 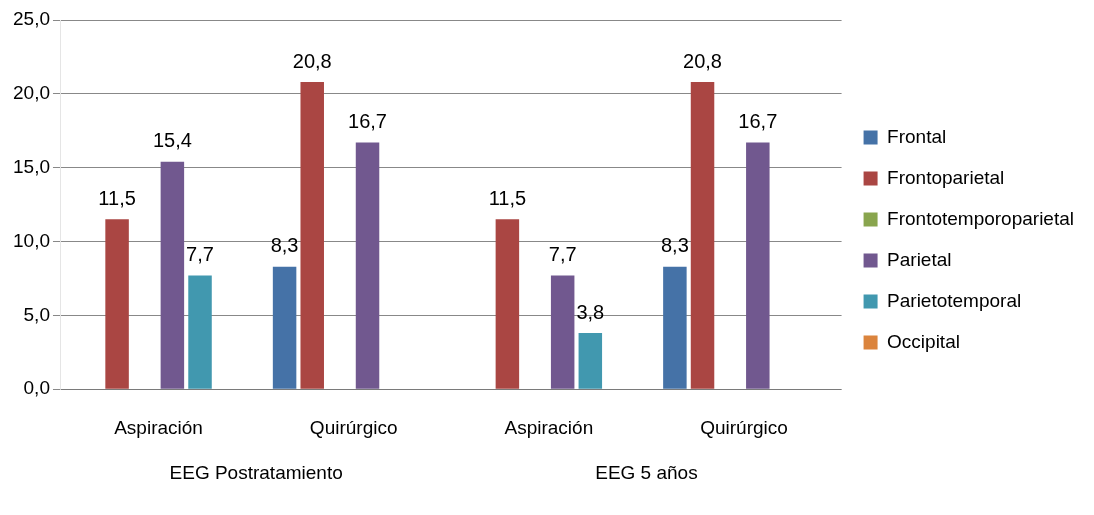 What do you see at coordinates (31, 166) in the screenshot?
I see `y-tick-label: 15,0` at bounding box center [31, 166].